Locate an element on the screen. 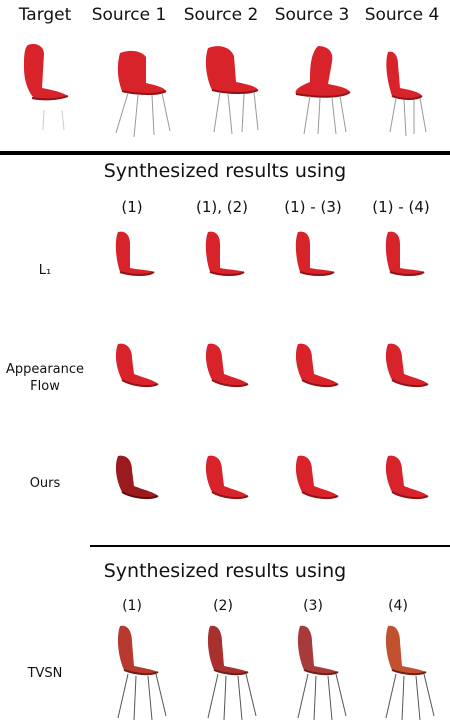 The width and height of the screenshot is (450, 727). header-source2-label: Source 2 is located at coordinates (221, 15).